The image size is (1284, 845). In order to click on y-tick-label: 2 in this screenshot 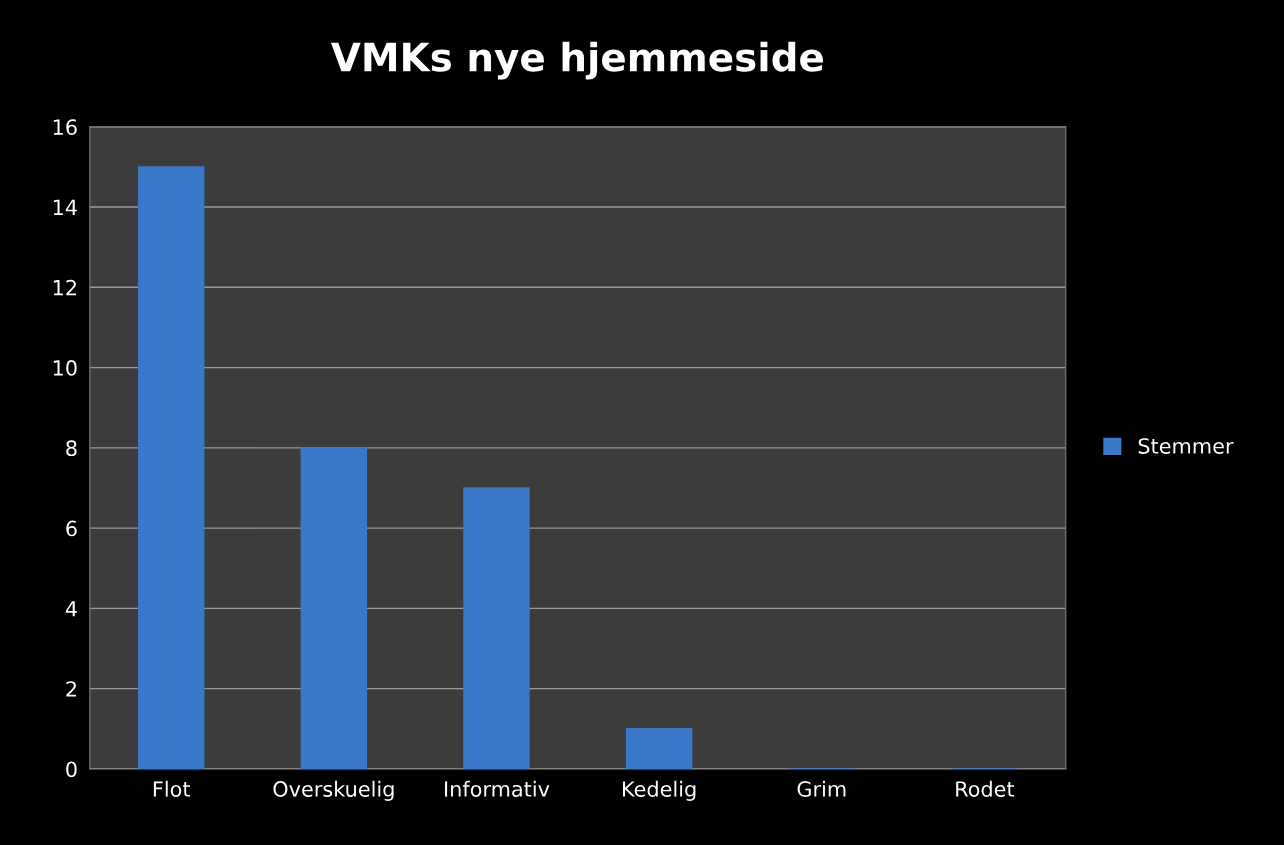, I will do `click(71, 689)`.